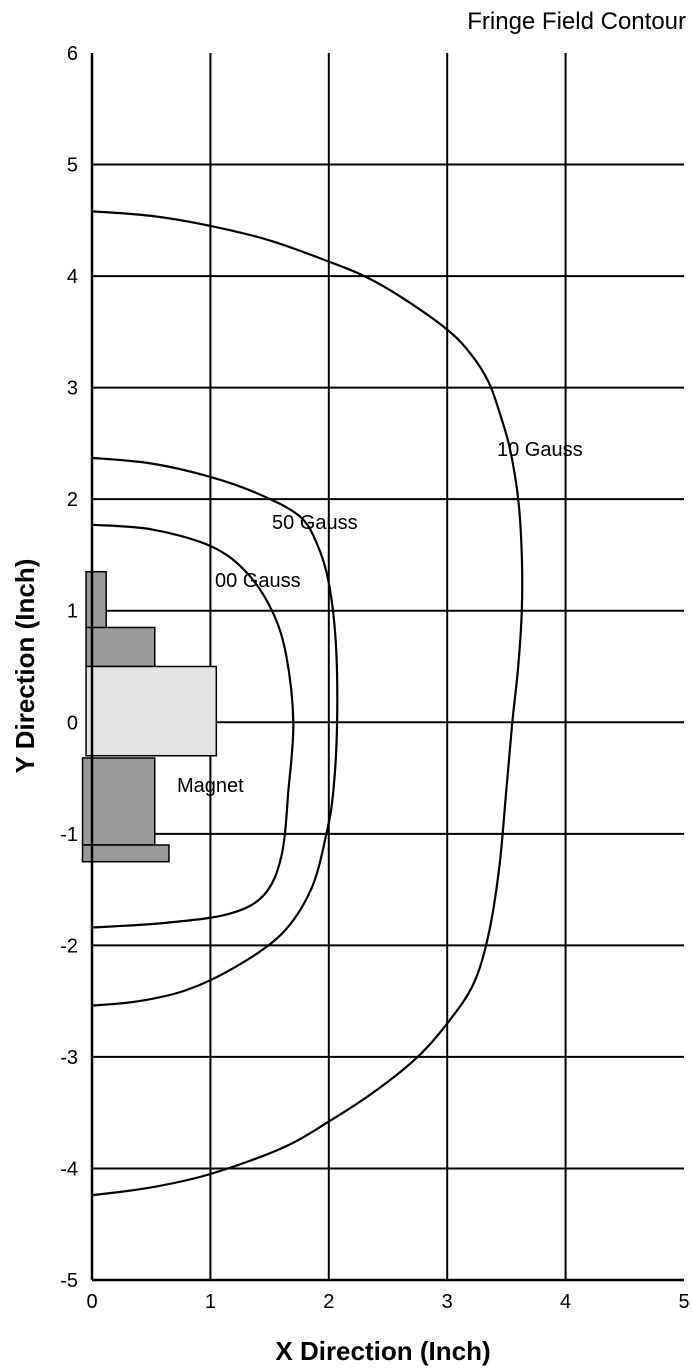 This screenshot has width=692, height=1368. Describe the element at coordinates (69, 1169) in the screenshot. I see `y-tick-label: -4` at that location.